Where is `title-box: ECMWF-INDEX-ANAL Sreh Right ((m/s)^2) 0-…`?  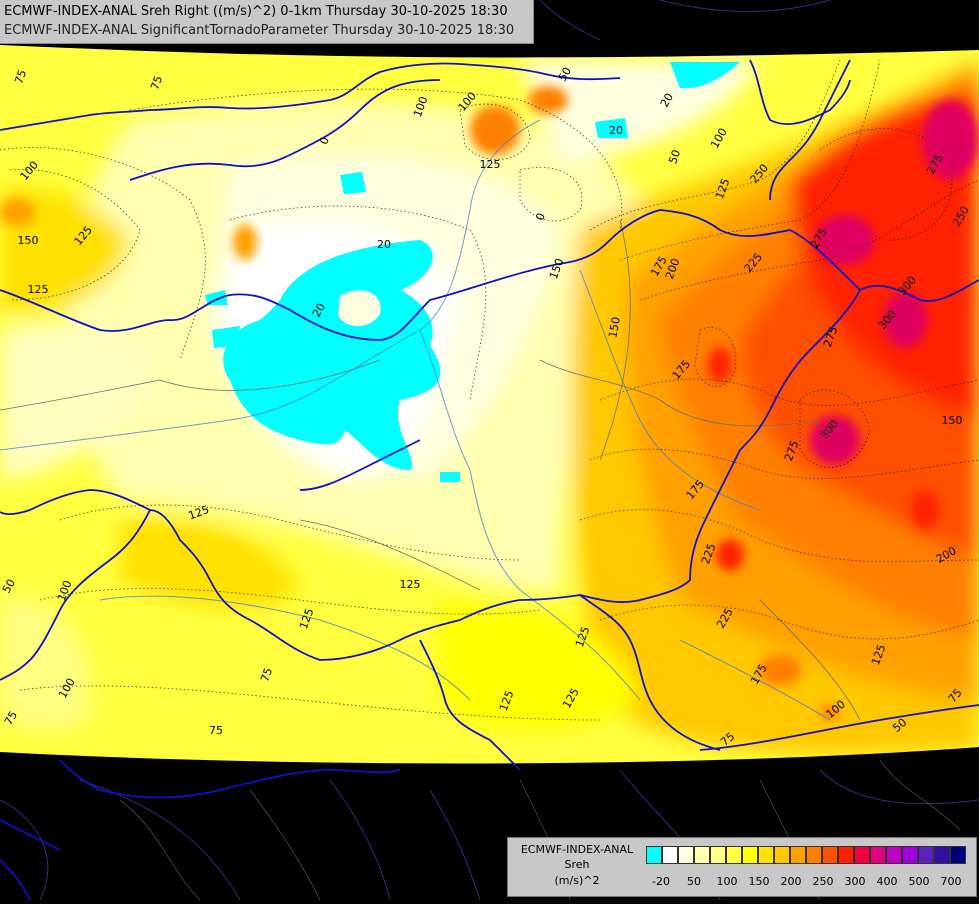 title-box: ECMWF-INDEX-ANAL Sreh Right ((m/s)^2) 0-… is located at coordinates (267, 22).